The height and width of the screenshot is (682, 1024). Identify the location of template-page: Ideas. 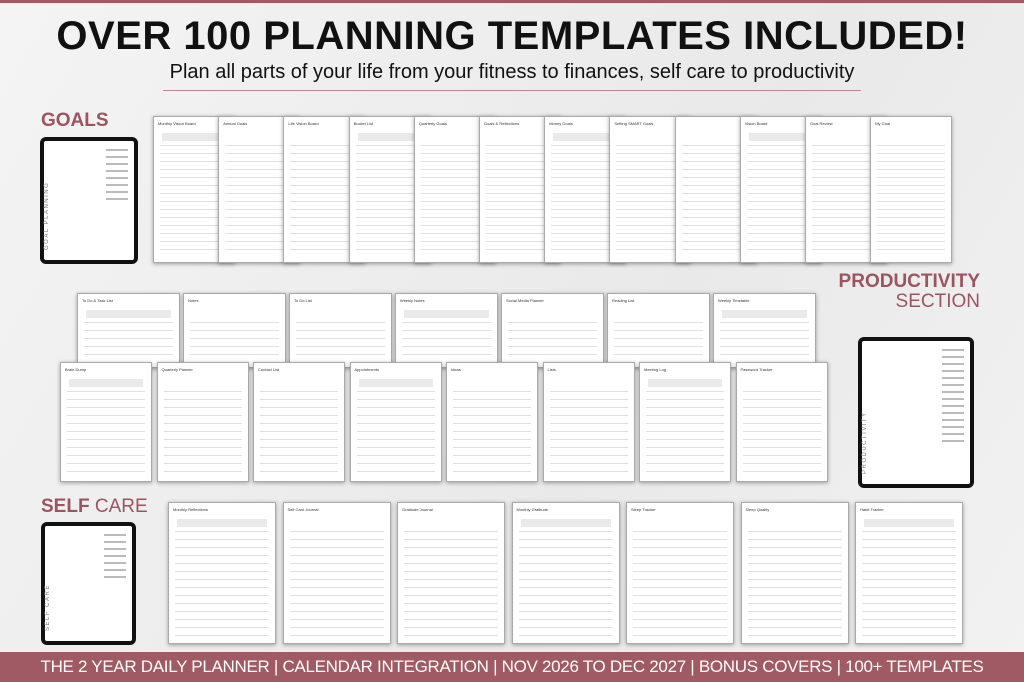
(492, 422).